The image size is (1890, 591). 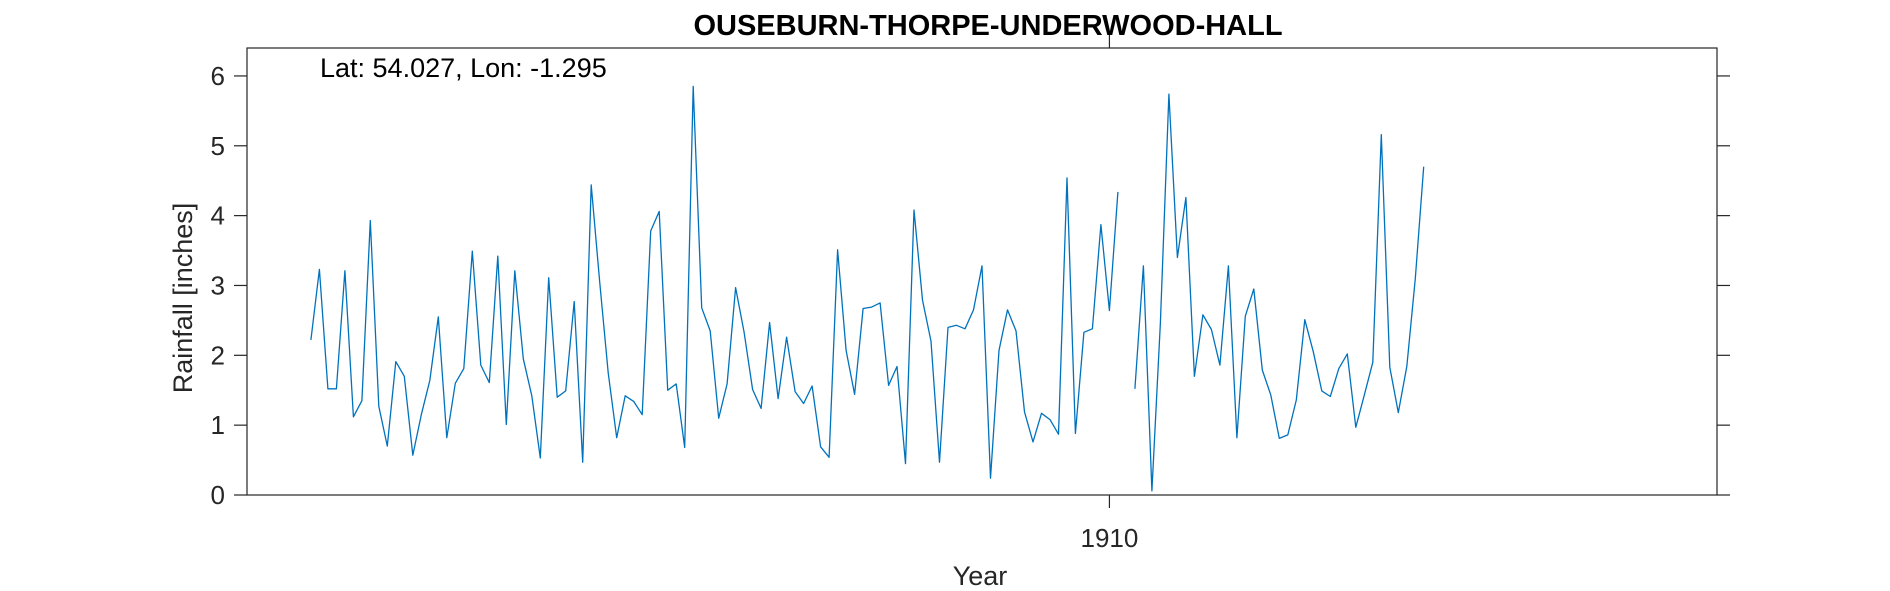 What do you see at coordinates (1110, 294) in the screenshot?
I see `x-axis: 1910` at bounding box center [1110, 294].